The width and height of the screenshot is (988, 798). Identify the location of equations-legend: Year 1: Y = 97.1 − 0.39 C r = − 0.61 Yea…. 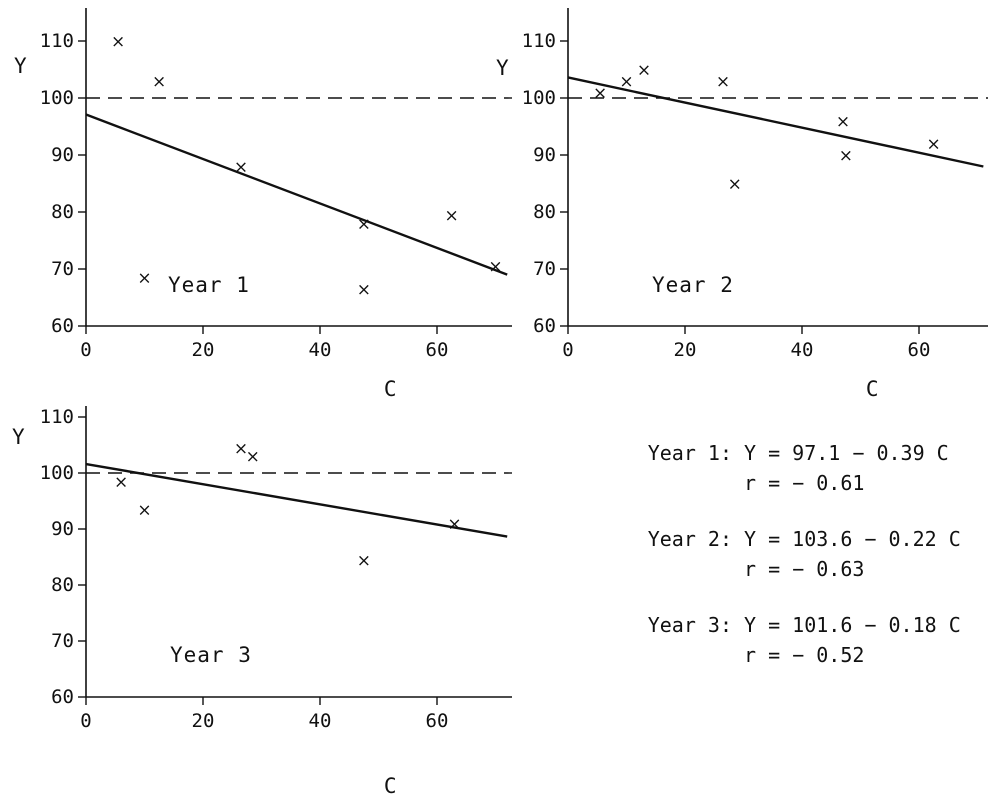
(804, 554).